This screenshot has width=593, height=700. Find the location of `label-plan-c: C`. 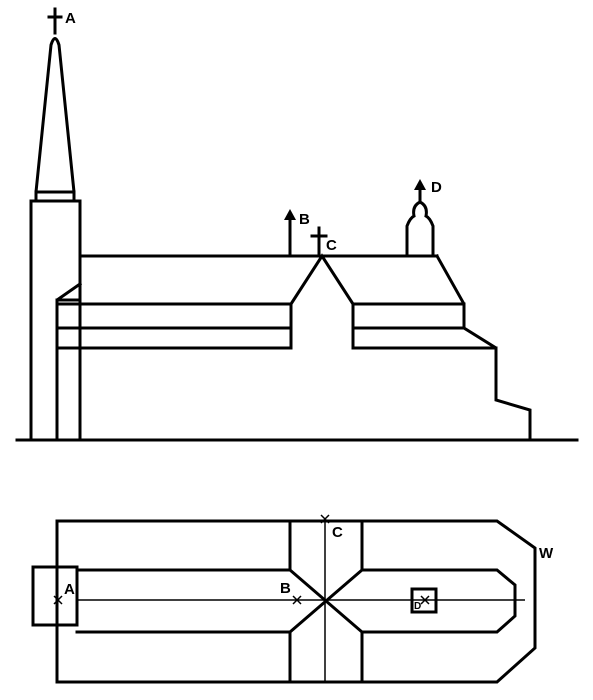

label-plan-c: C is located at coordinates (337, 532).